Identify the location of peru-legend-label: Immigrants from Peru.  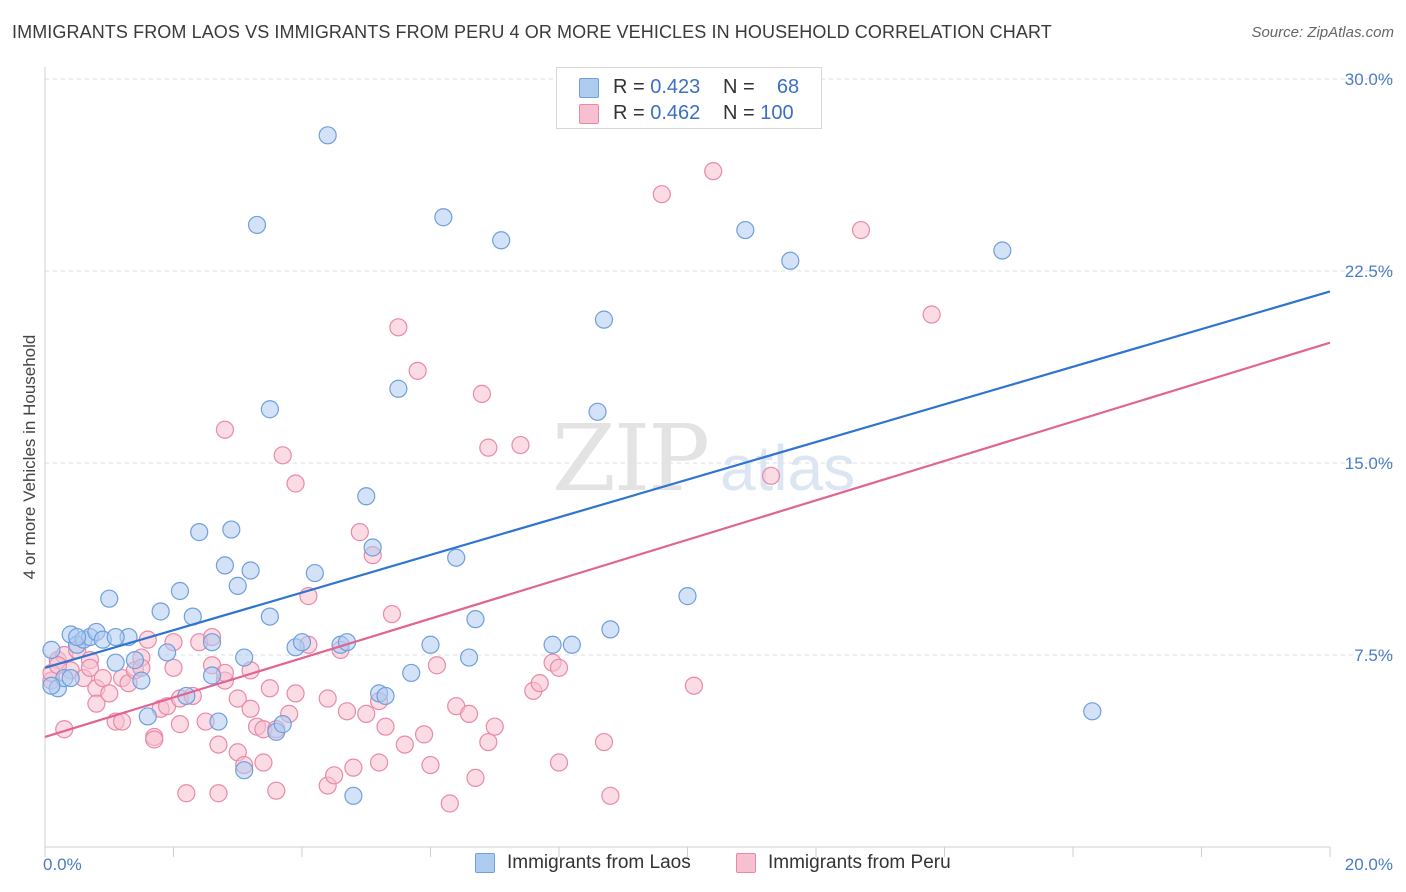
(859, 862).